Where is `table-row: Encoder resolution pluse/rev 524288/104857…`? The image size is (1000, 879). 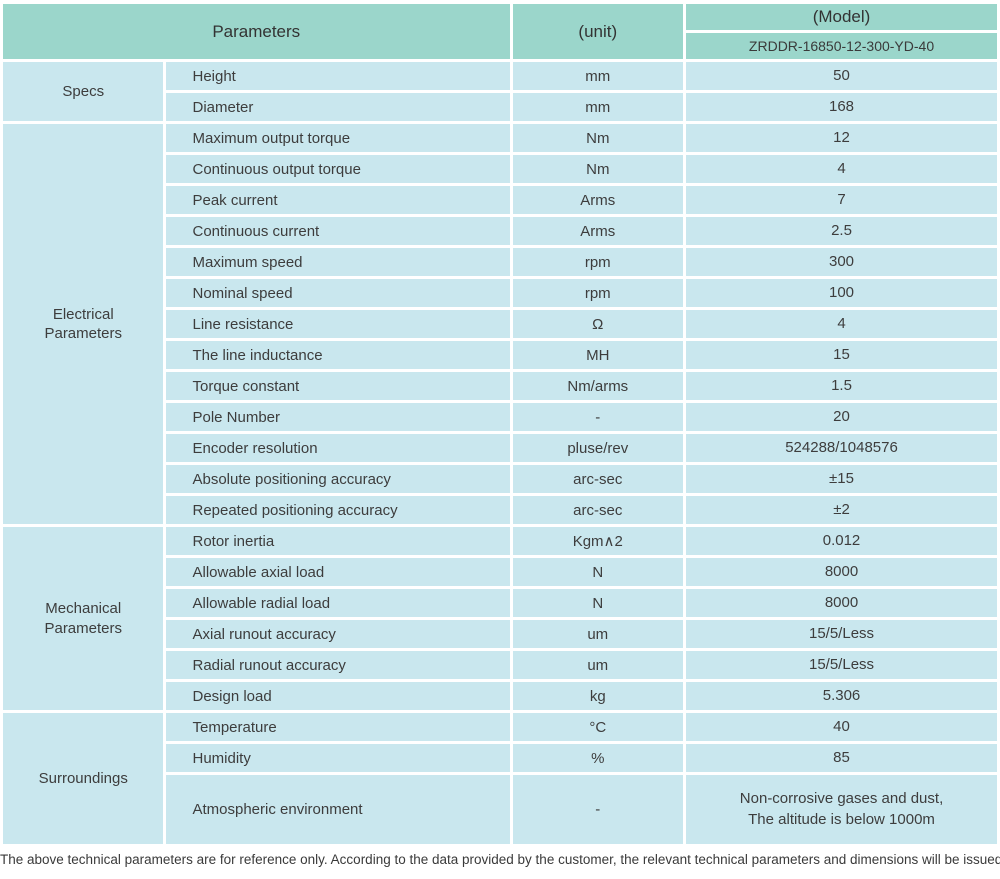
table-row: Encoder resolution pluse/rev 524288/104857… is located at coordinates (500, 448).